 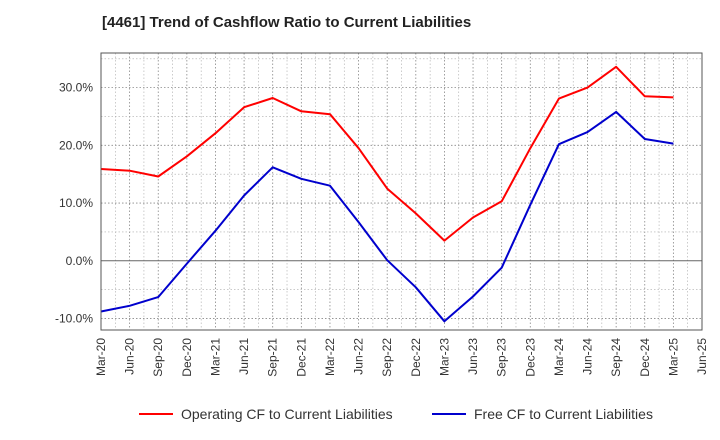 I want to click on y-tick-label: 20.0%, so click(x=76, y=145).